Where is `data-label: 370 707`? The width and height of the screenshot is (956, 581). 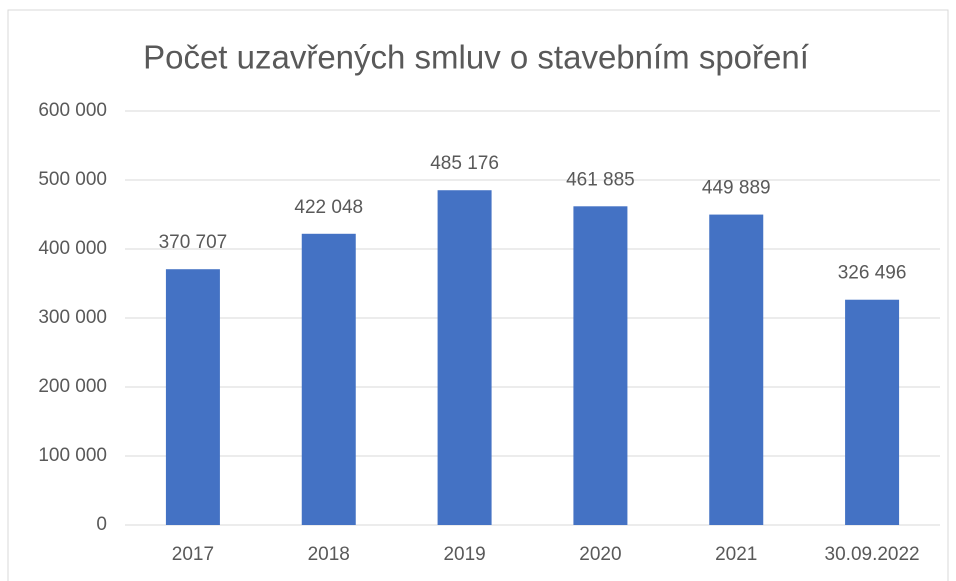
data-label: 370 707 is located at coordinates (193, 242).